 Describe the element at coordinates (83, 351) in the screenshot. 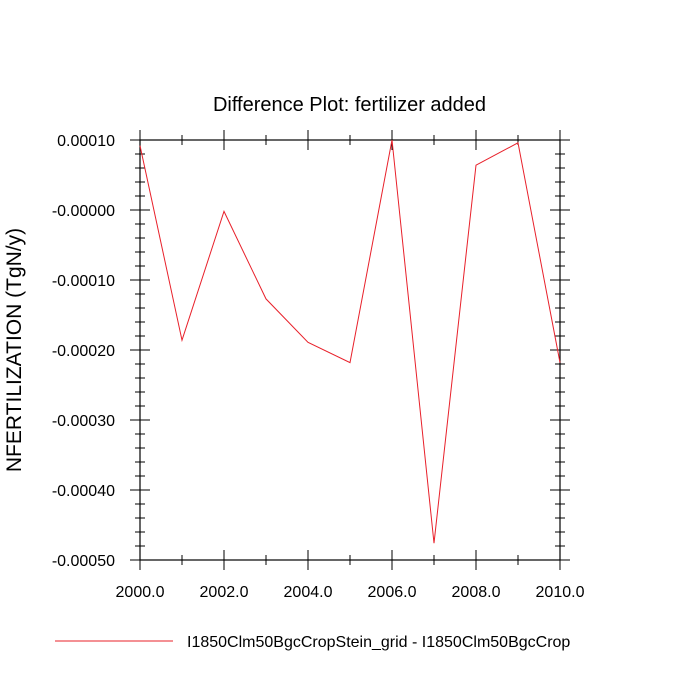

I see `y-tick-label: -0.00020` at that location.